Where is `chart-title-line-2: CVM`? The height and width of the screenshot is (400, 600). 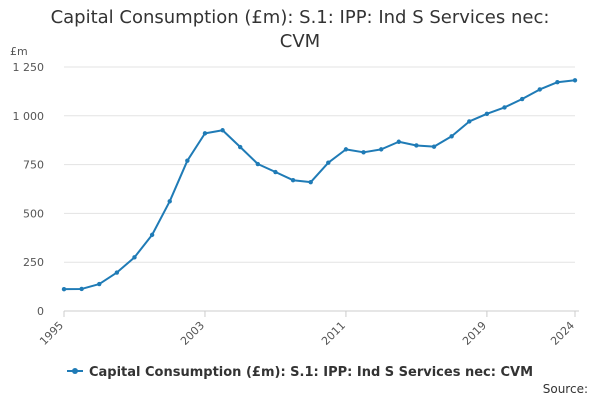 chart-title-line-2: CVM is located at coordinates (300, 41).